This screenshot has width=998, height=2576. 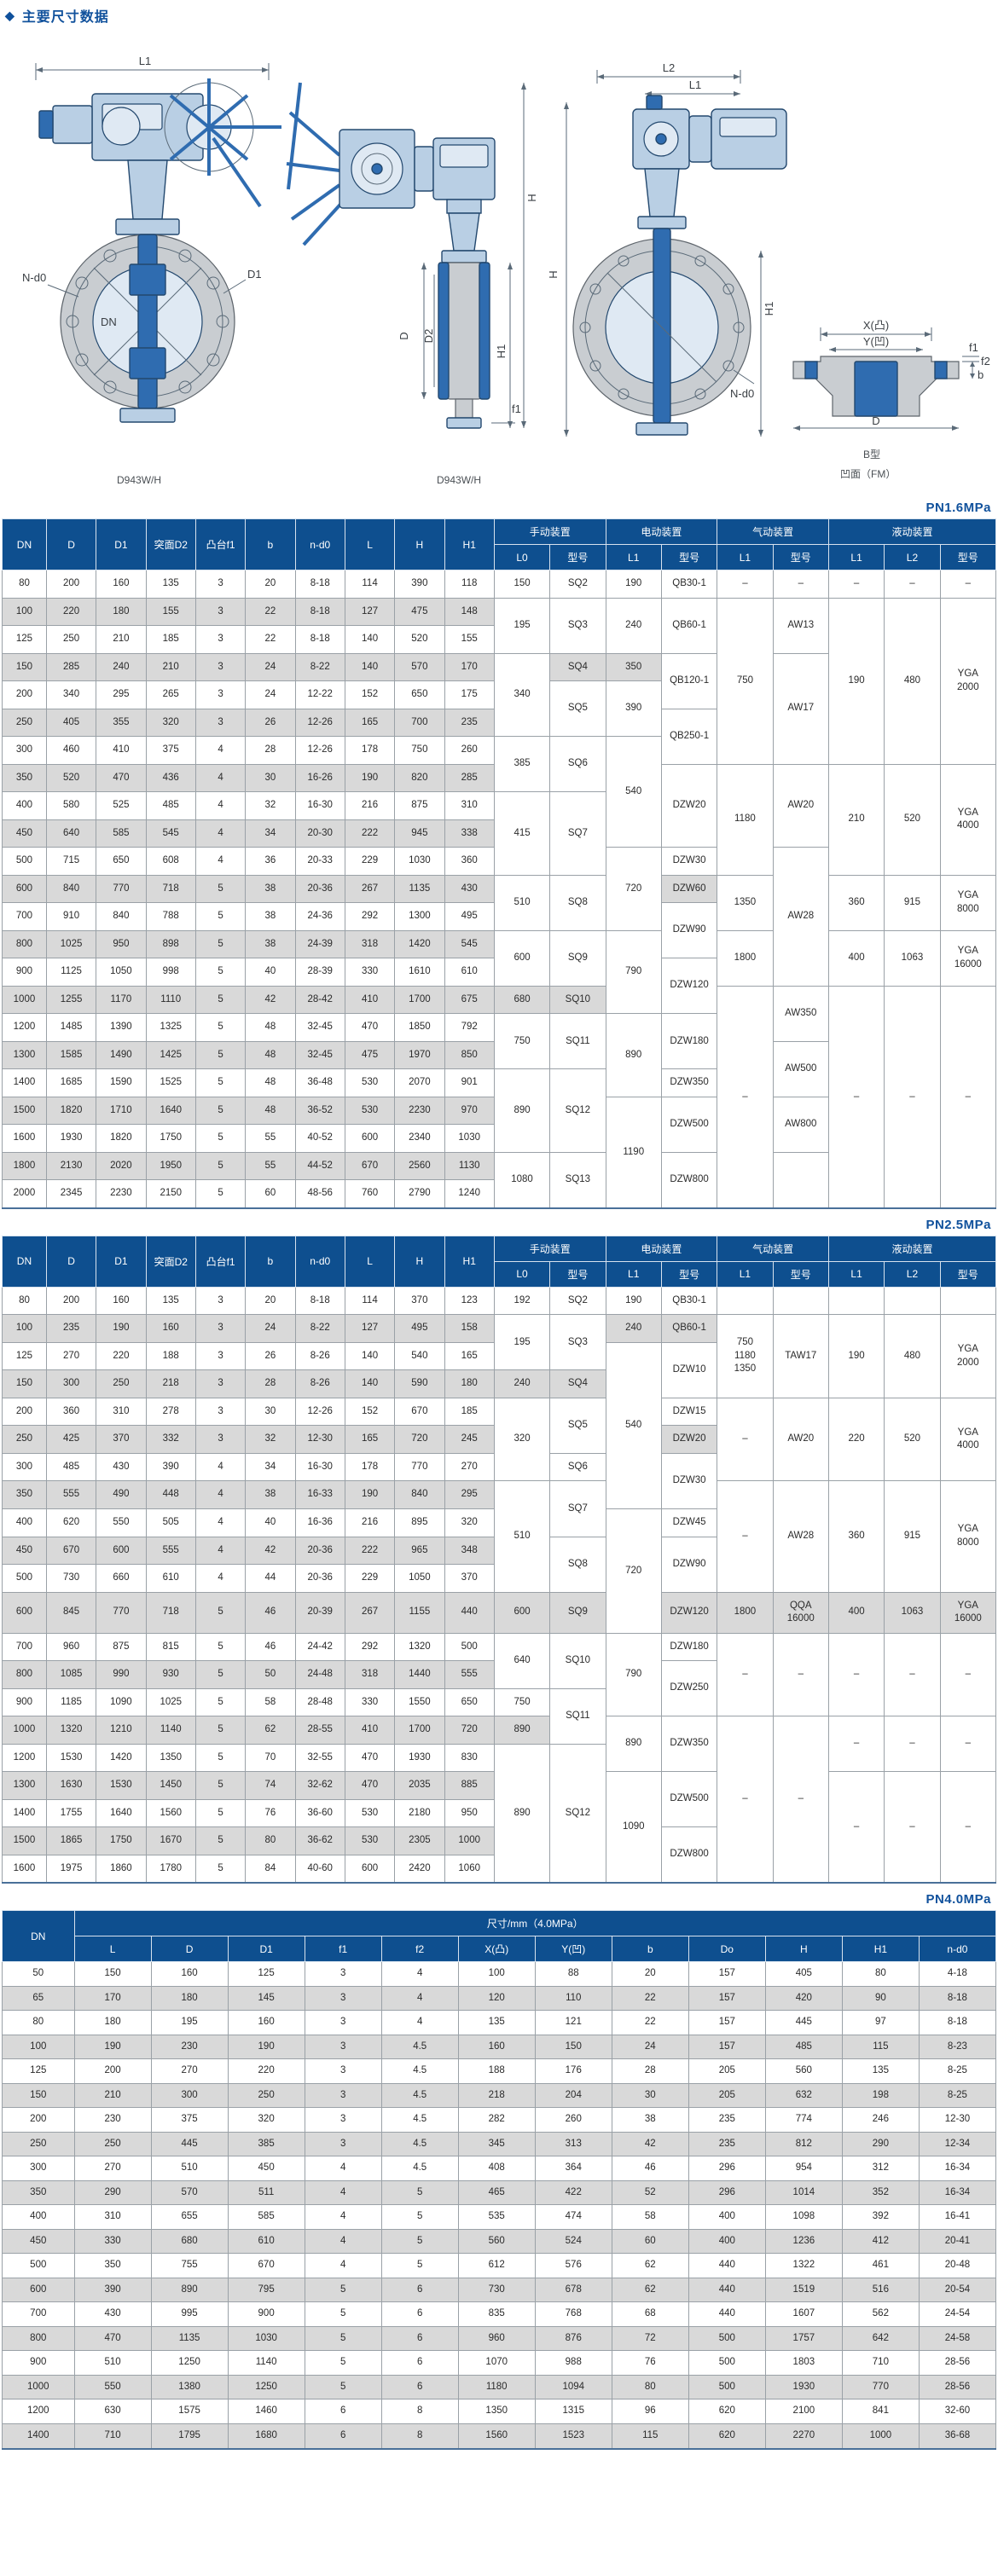 I want to click on table-cell: 24, so click(x=650, y=2047).